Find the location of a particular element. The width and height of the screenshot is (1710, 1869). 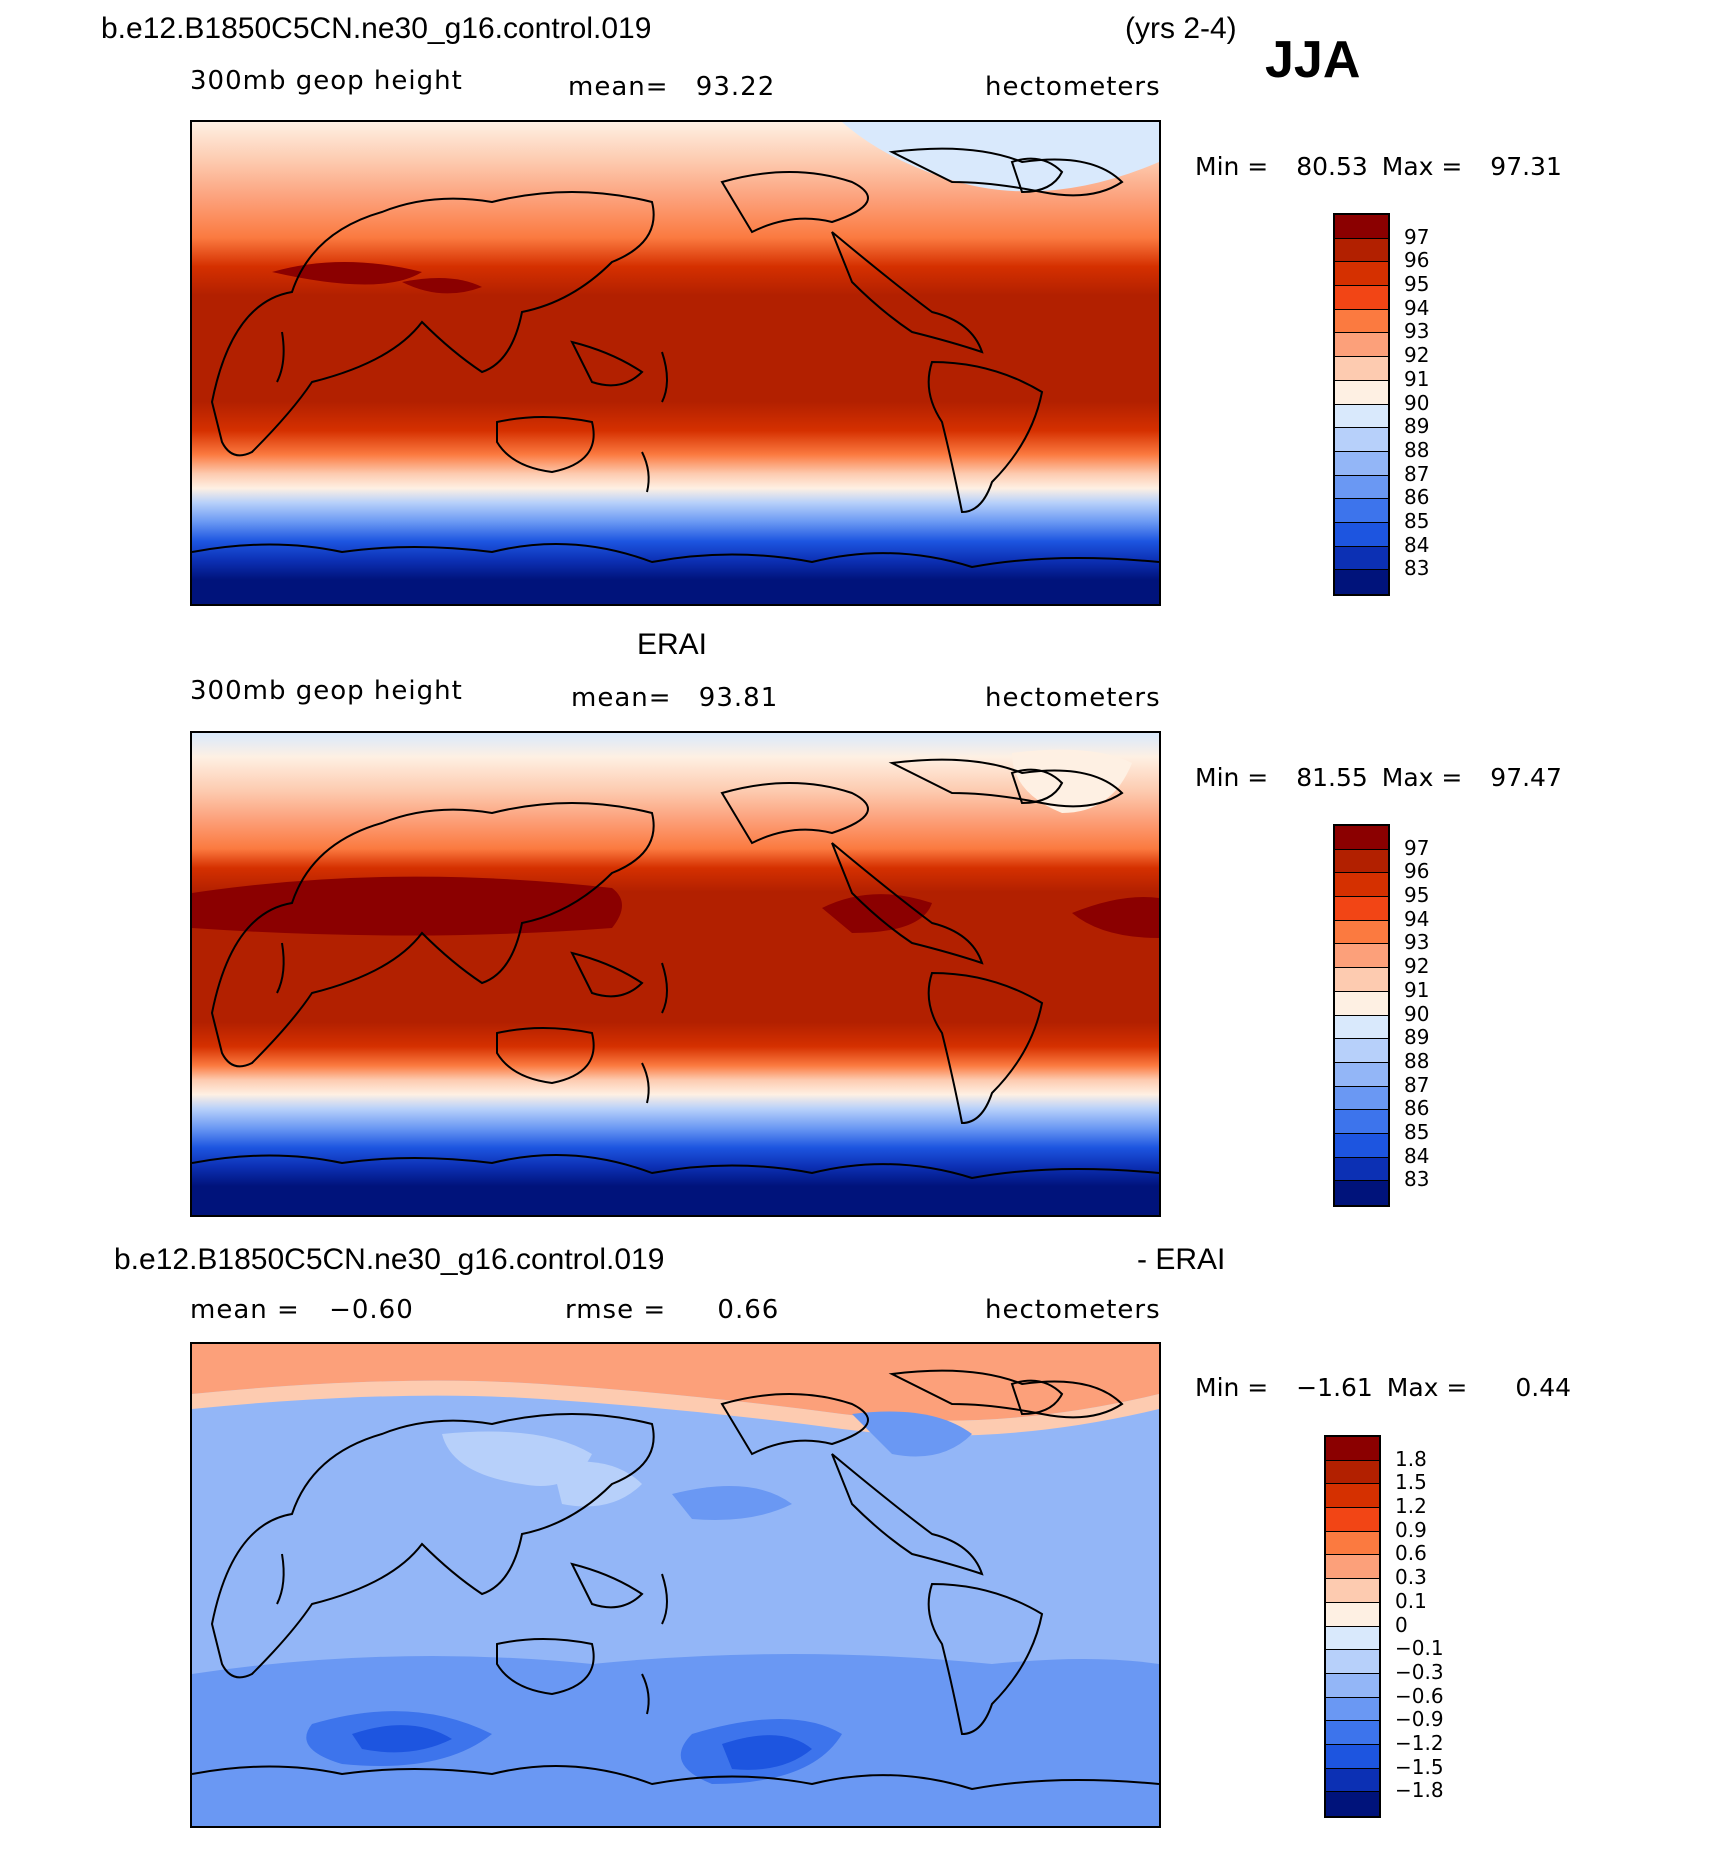

panel2-field is located at coordinates (675, 974).